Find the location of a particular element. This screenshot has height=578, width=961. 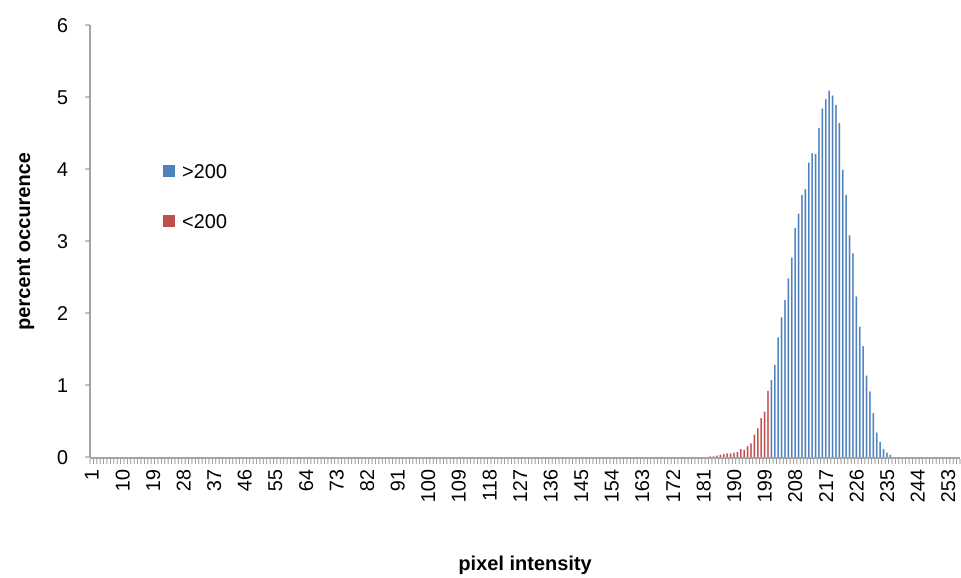

y-tick-label: 6 is located at coordinates (62, 26).